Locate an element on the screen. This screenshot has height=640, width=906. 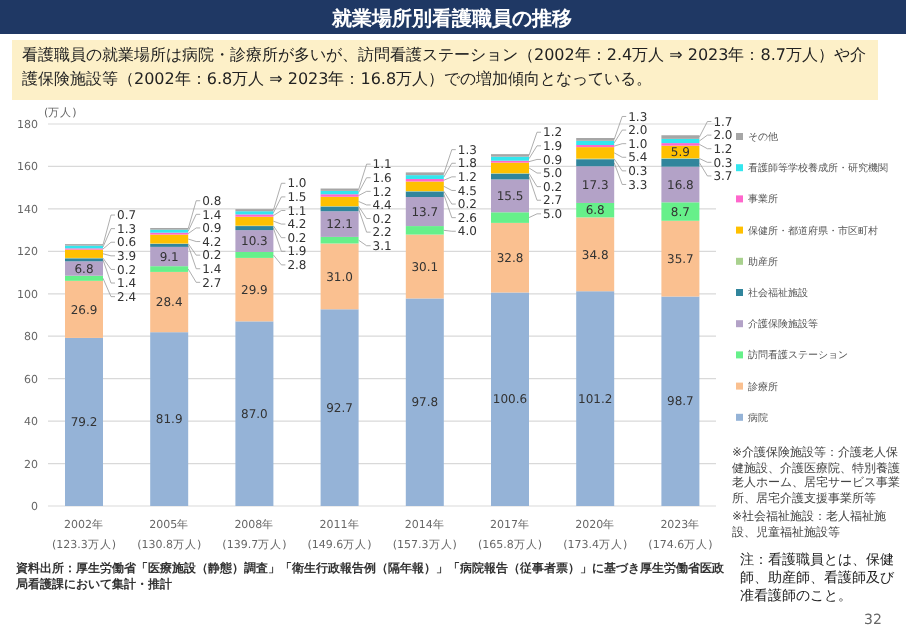
chart-subtitle: 看護職員の就業場所は病院・診療所が多いが、訪問看護ステーション（2002年：2.4万人 ⇒ 2023年：8.7万人）や介護保険施設等（2002年：6.8万人 ⇒ 2023年：16.8万人）での増加傾向となっている。 is located at coordinates (445, 70).